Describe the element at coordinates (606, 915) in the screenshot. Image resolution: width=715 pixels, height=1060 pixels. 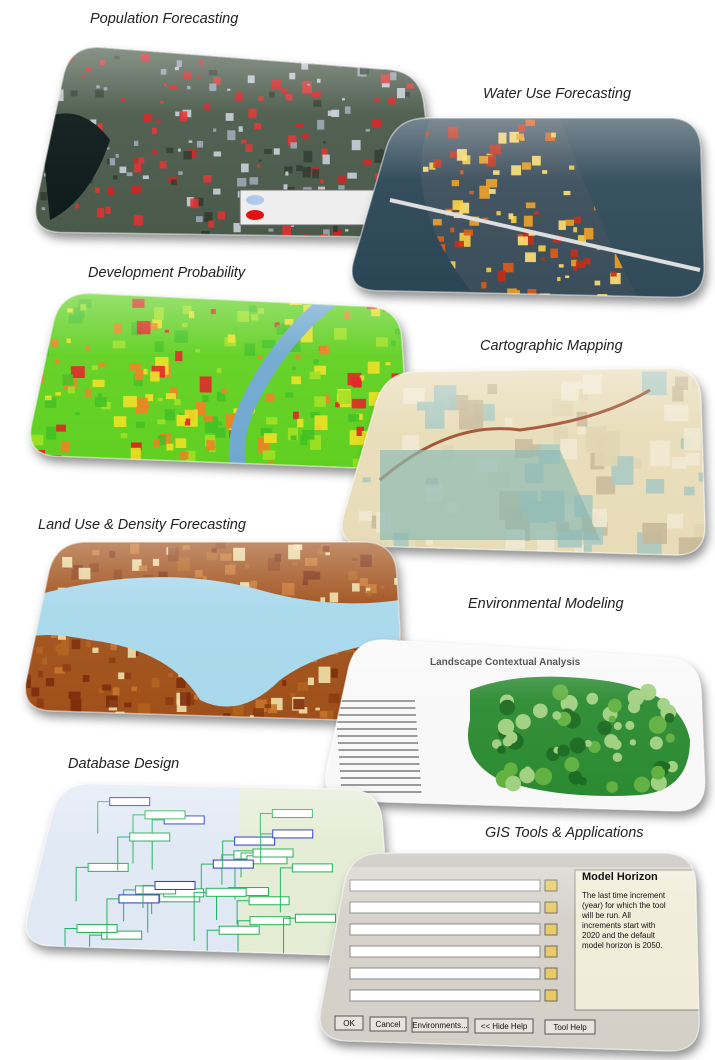
I see `help-text: will be run. All` at that location.